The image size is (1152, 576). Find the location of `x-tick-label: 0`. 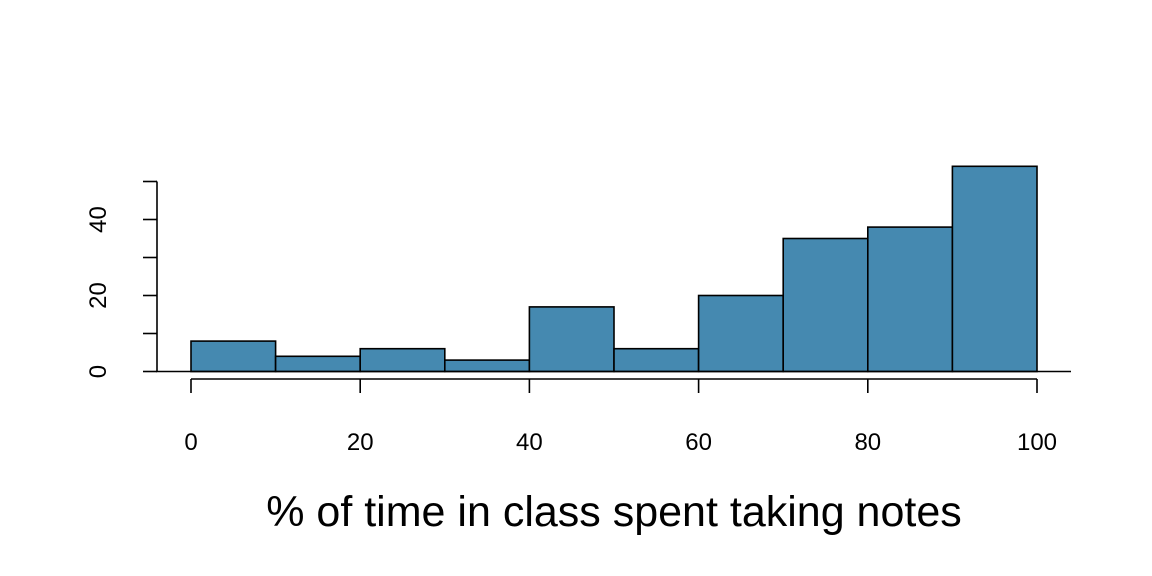

x-tick-label: 0 is located at coordinates (190, 442).